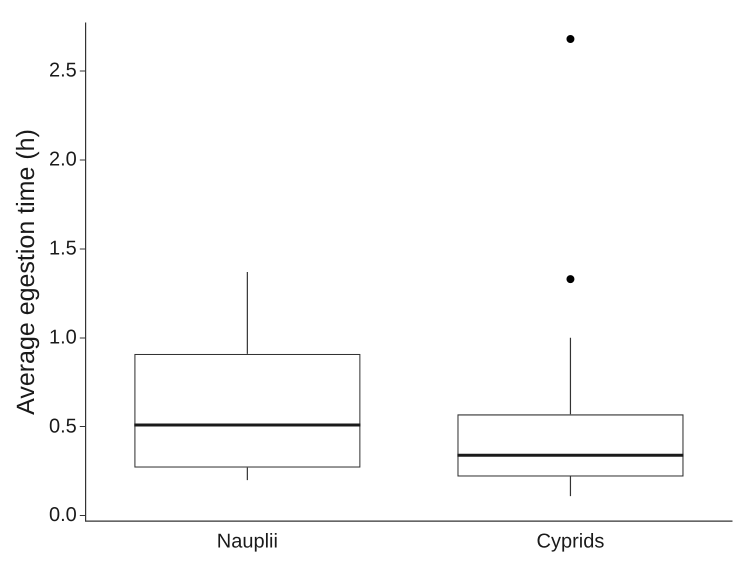  I want to click on y-tick-label: 0.5, so click(62, 426).